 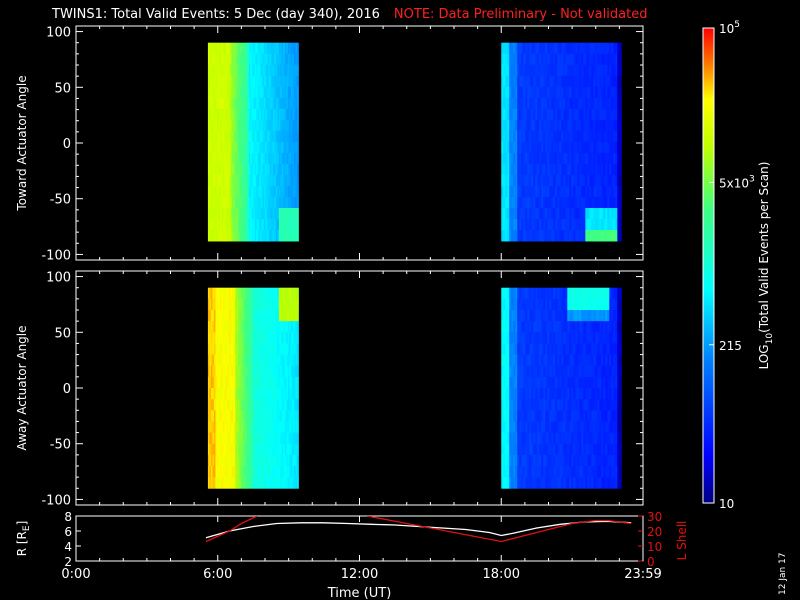 What do you see at coordinates (642, 574) in the screenshot?
I see `x-tick-label: 23:59` at bounding box center [642, 574].